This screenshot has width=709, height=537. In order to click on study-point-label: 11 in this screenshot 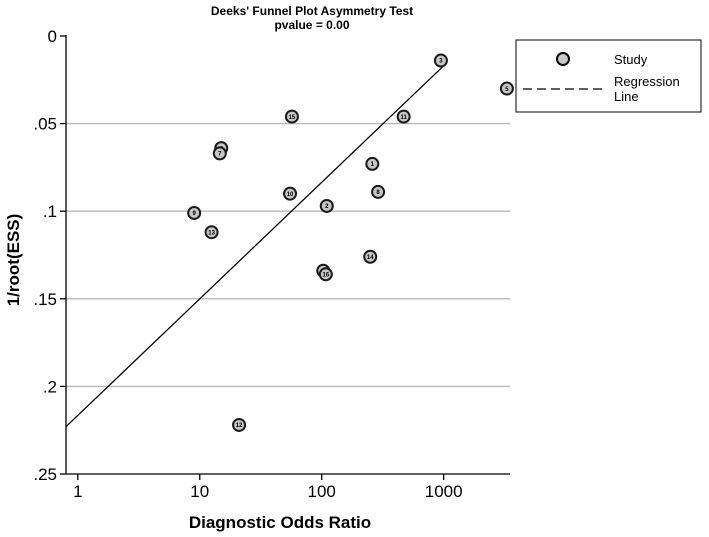, I will do `click(403, 118)`.